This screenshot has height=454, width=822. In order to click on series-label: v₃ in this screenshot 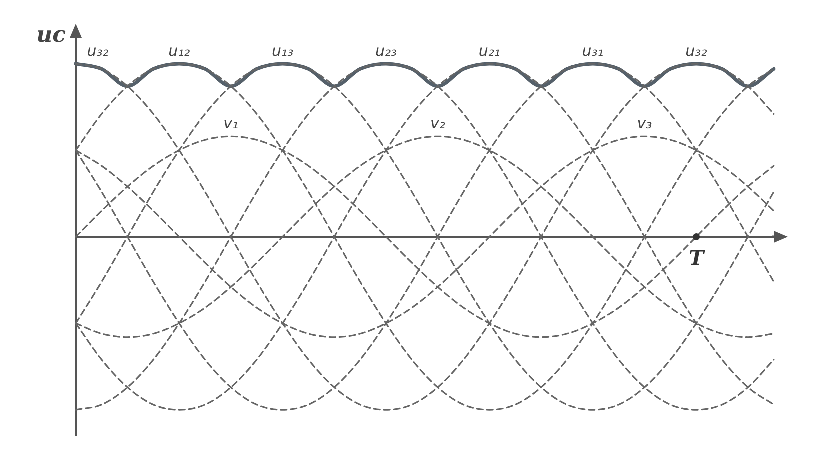, I will do `click(644, 123)`.